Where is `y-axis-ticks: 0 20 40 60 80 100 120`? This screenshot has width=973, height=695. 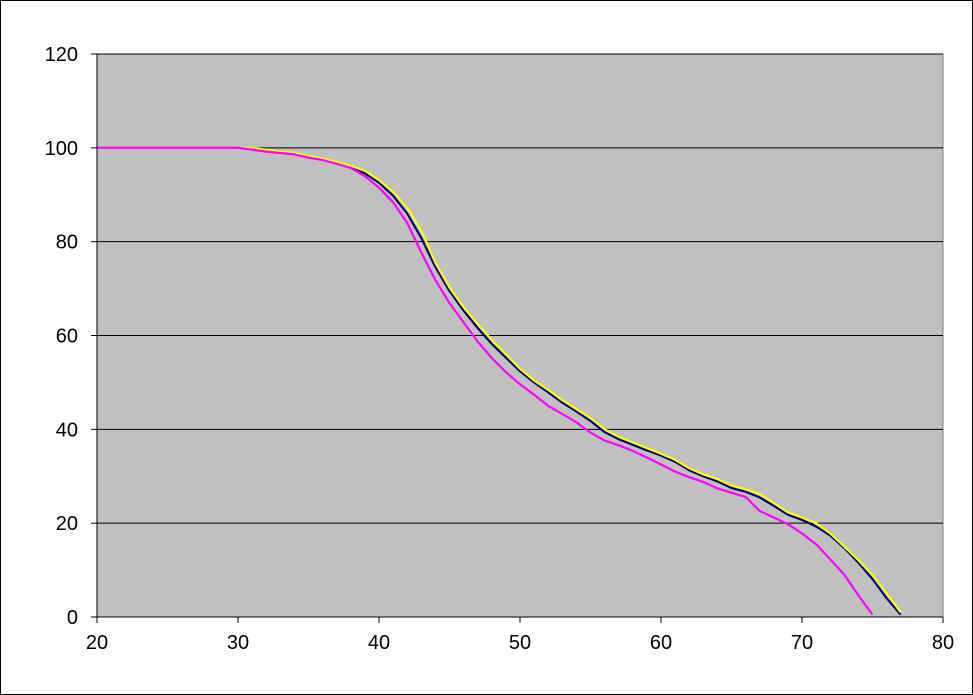 y-axis-ticks: 0 20 40 60 80 100 120 is located at coordinates (71, 336).